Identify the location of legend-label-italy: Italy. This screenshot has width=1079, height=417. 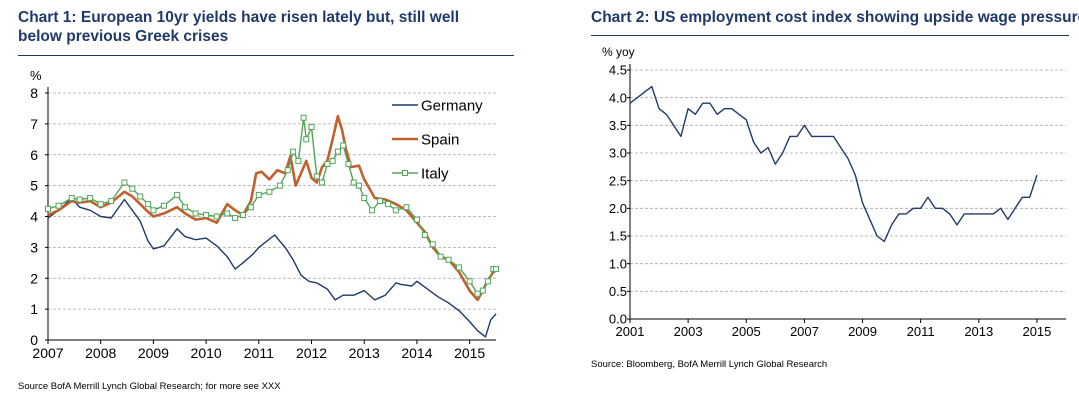
(435, 174).